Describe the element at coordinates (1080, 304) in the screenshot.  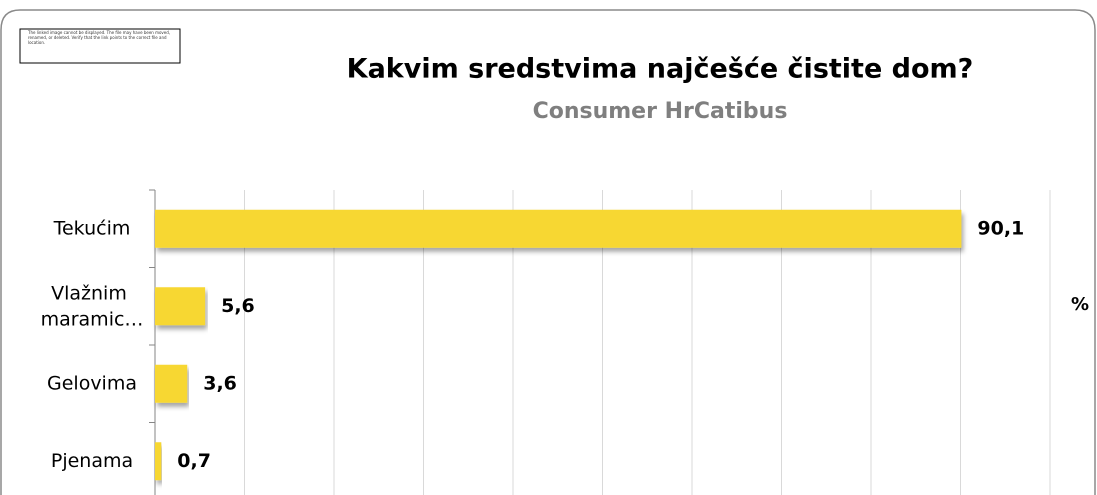
I see `x-axis-label: %` at that location.